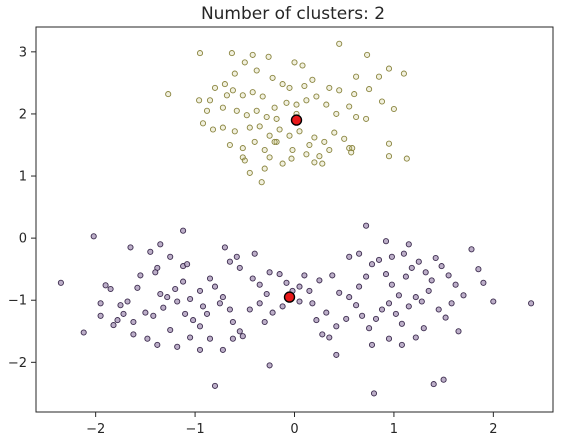 The image size is (561, 444). Describe the element at coordinates (17, 363) in the screenshot. I see `y-tick-label: −2` at that location.